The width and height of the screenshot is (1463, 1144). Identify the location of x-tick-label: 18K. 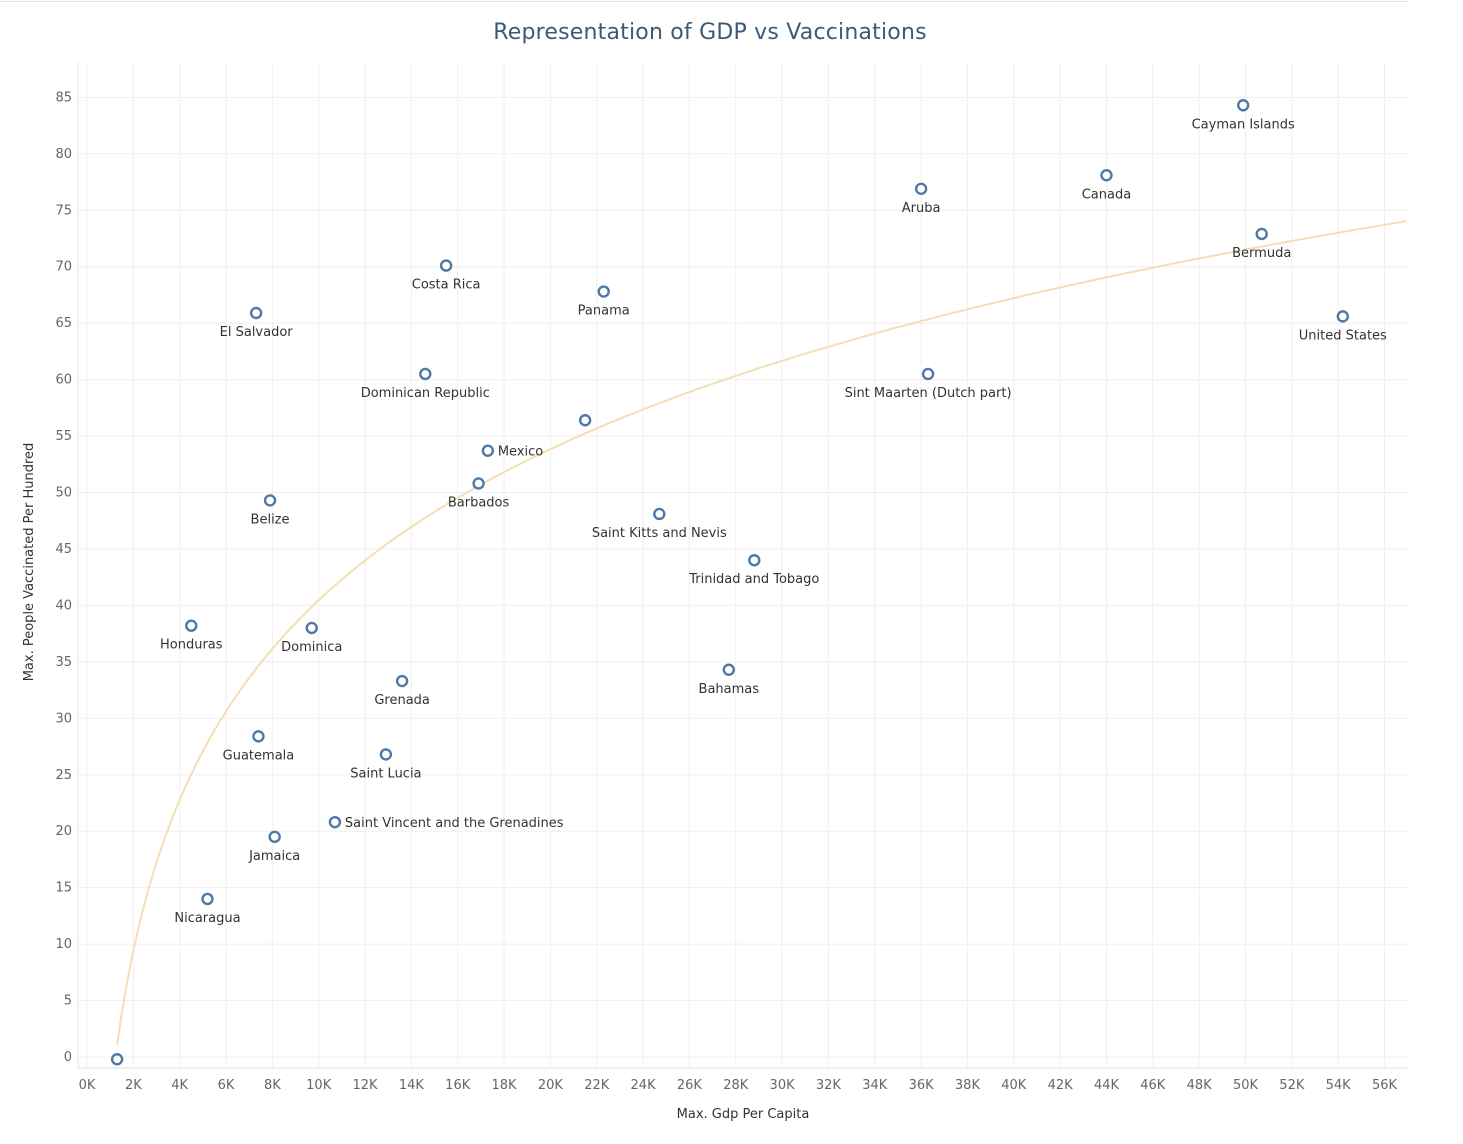
(505, 1085).